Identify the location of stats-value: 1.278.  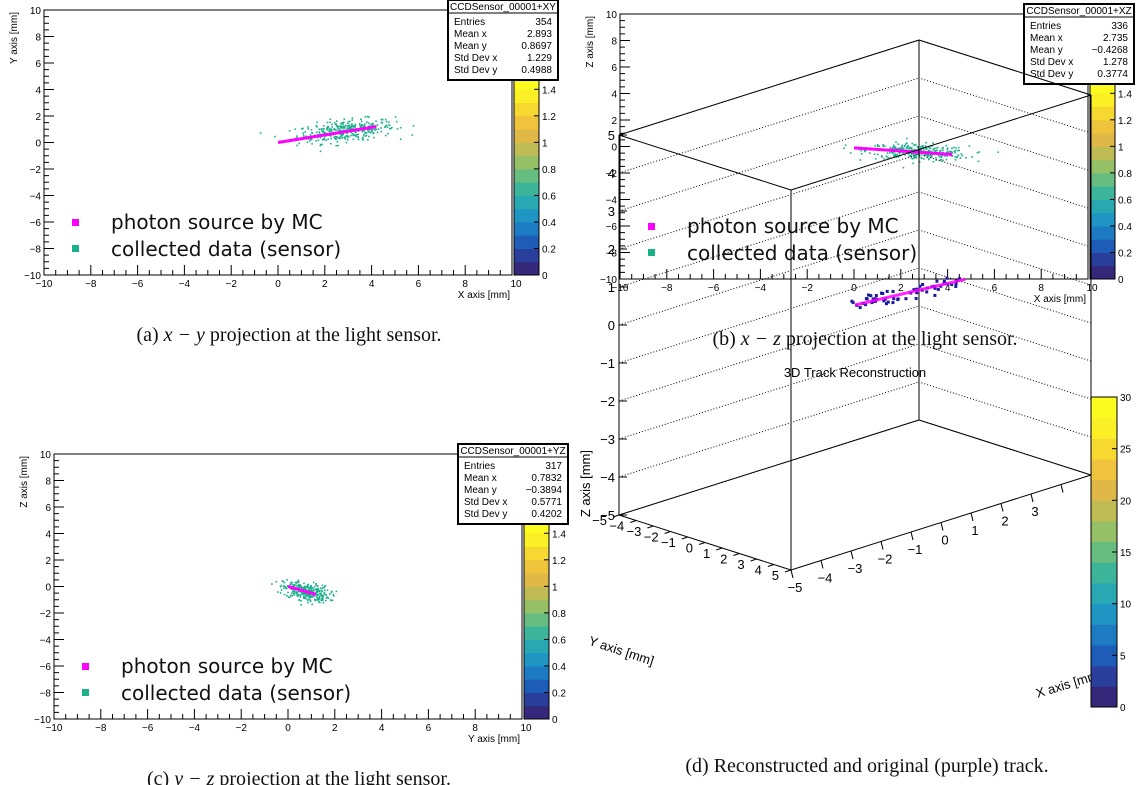
(1115, 62).